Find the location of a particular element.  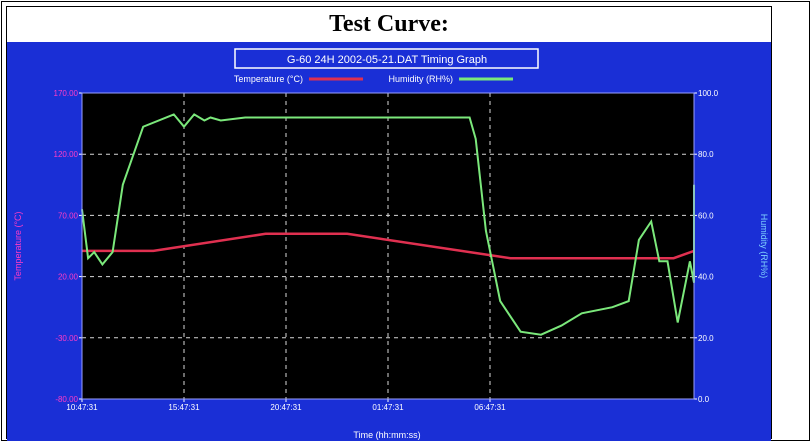

right-axis-label: Humidity (RH%) is located at coordinates (764, 246).